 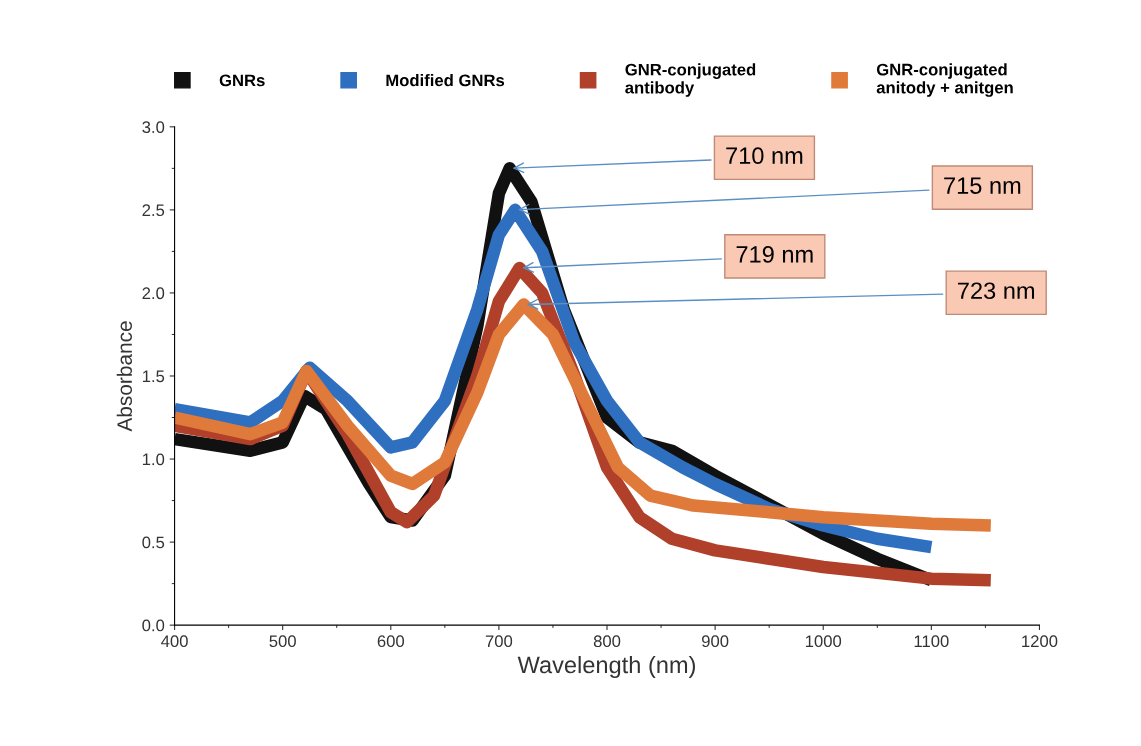 What do you see at coordinates (242, 80) in the screenshot?
I see `legend-label: GNRs` at bounding box center [242, 80].